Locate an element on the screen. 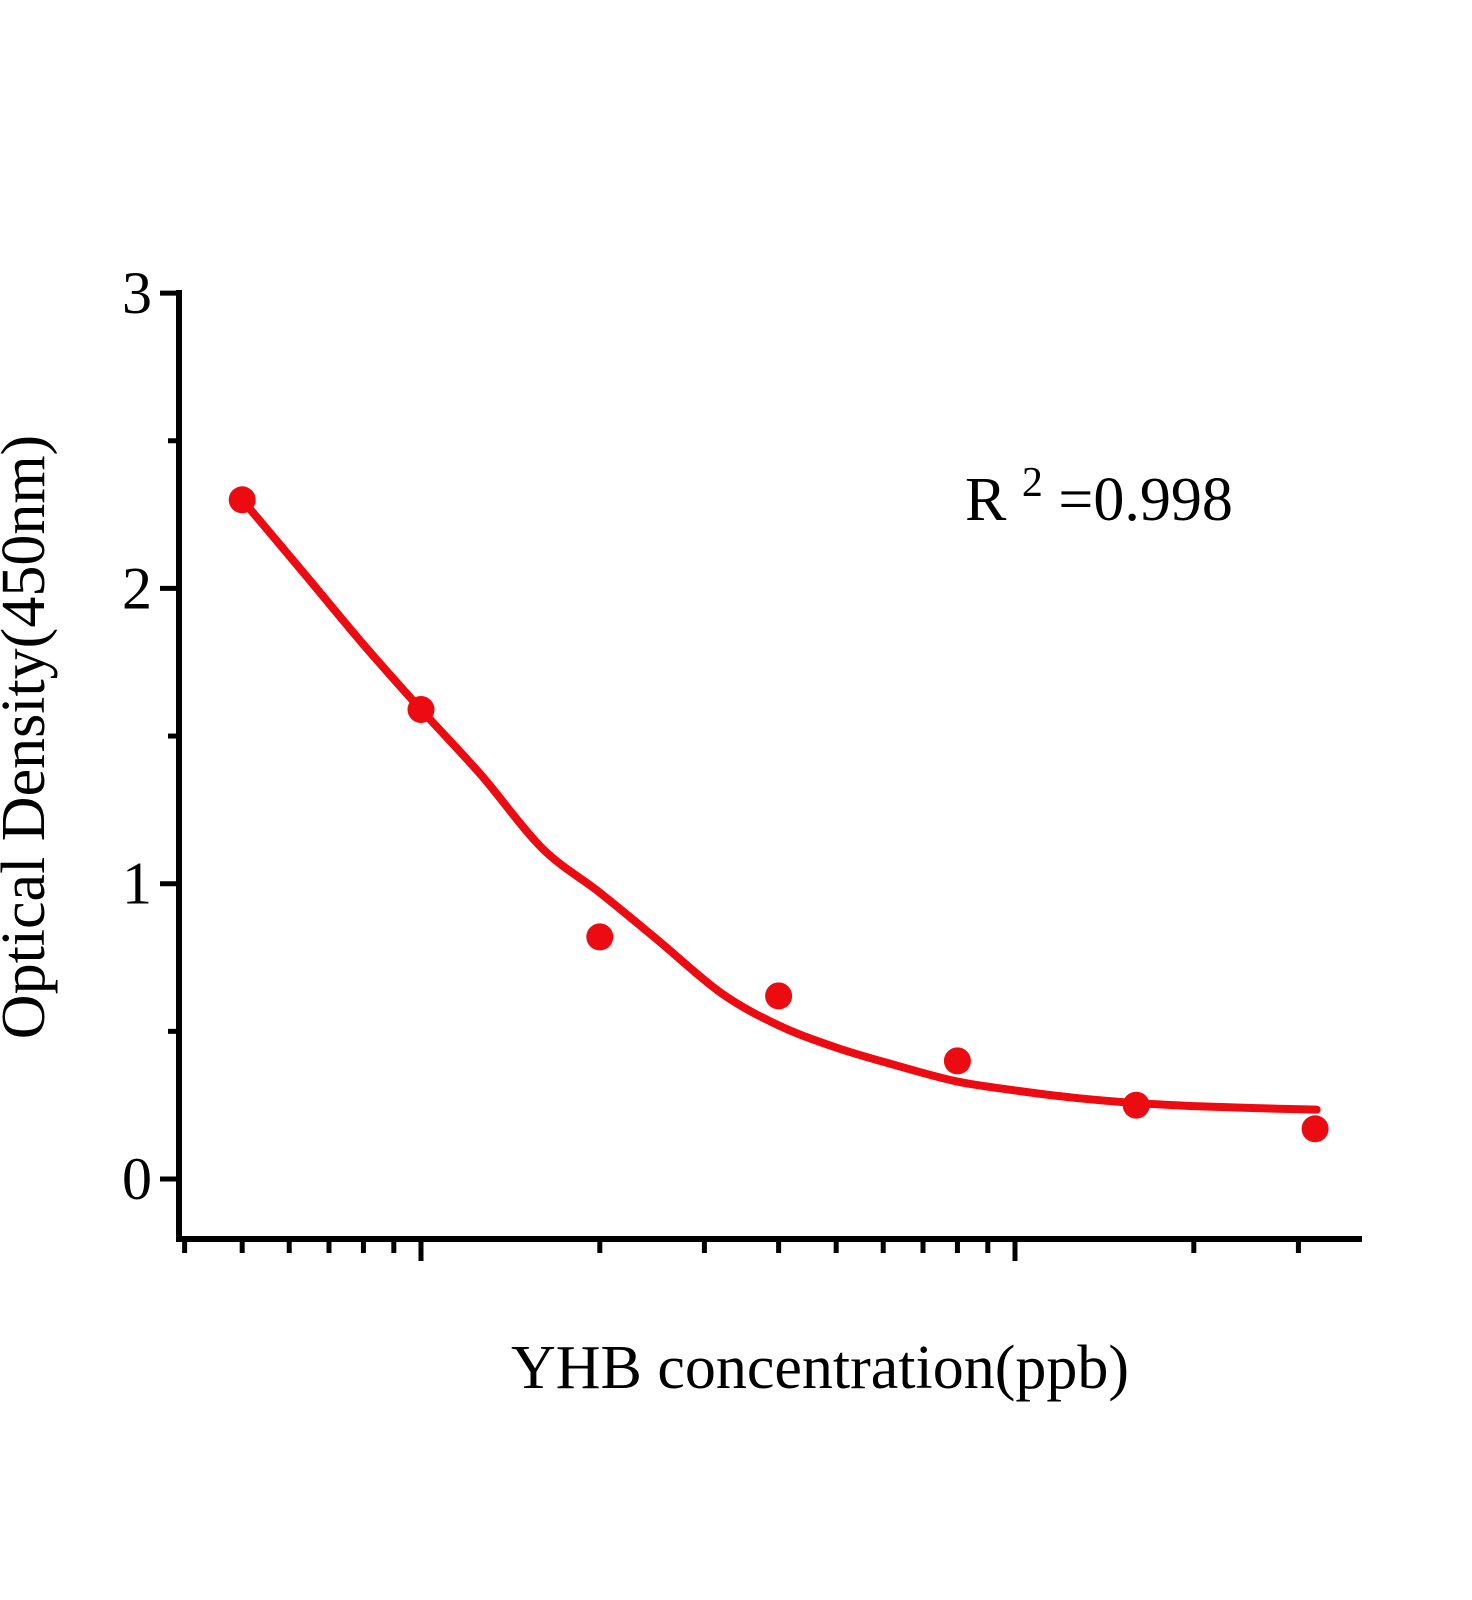 This screenshot has width=1472, height=1600. y-tick-label: 1 is located at coordinates (137, 884).